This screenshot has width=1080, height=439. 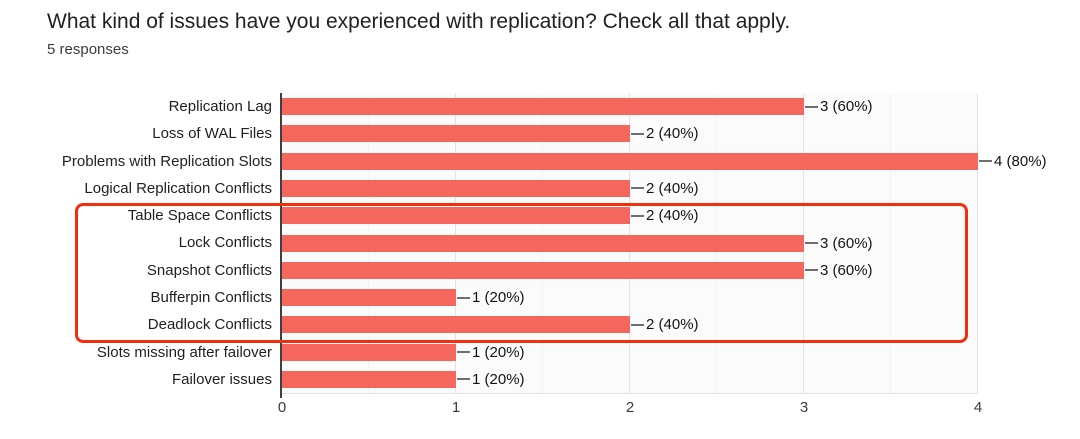 What do you see at coordinates (977, 243) in the screenshot?
I see `major-gridline` at bounding box center [977, 243].